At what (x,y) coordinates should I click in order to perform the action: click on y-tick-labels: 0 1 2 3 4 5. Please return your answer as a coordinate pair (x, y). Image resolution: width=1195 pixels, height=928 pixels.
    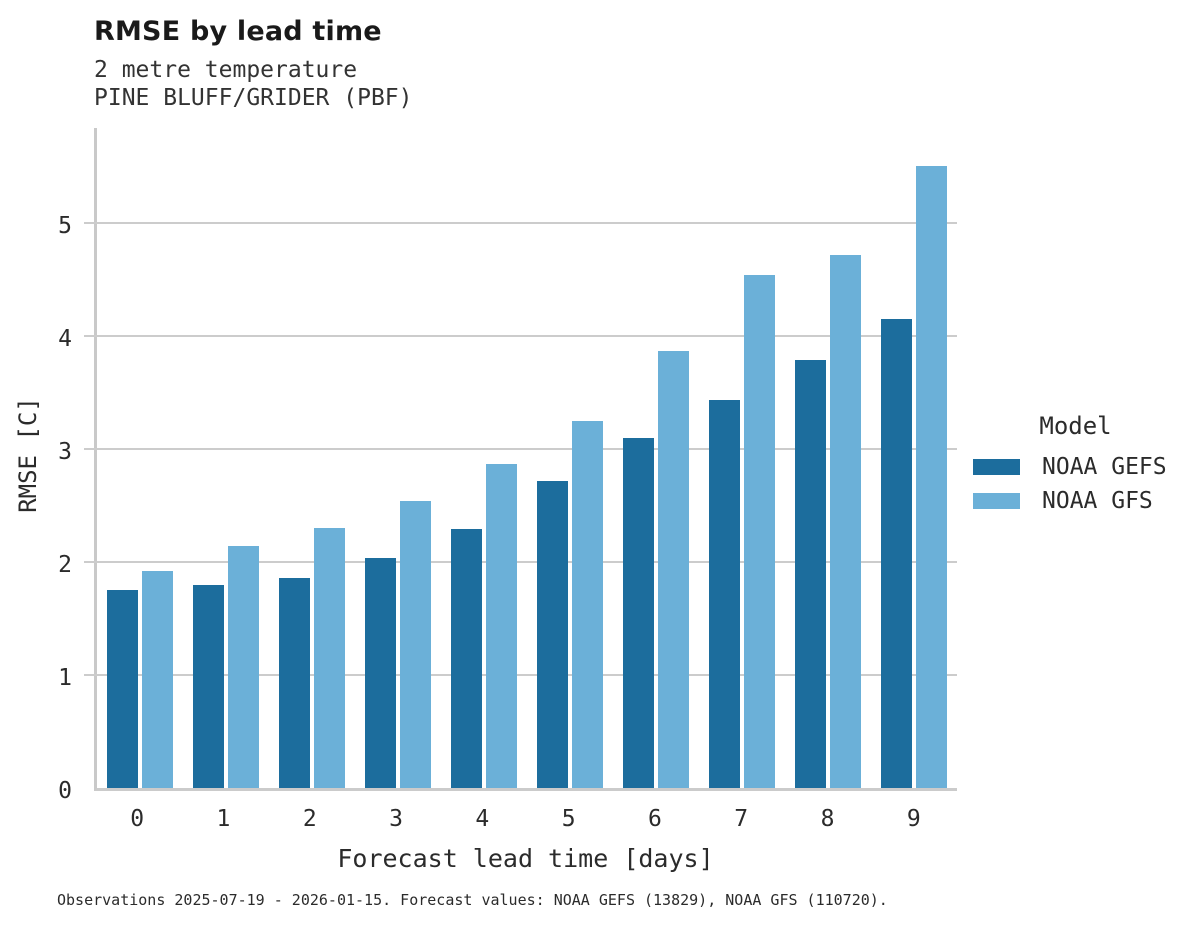
    Looking at the image, I should click on (39, 466).